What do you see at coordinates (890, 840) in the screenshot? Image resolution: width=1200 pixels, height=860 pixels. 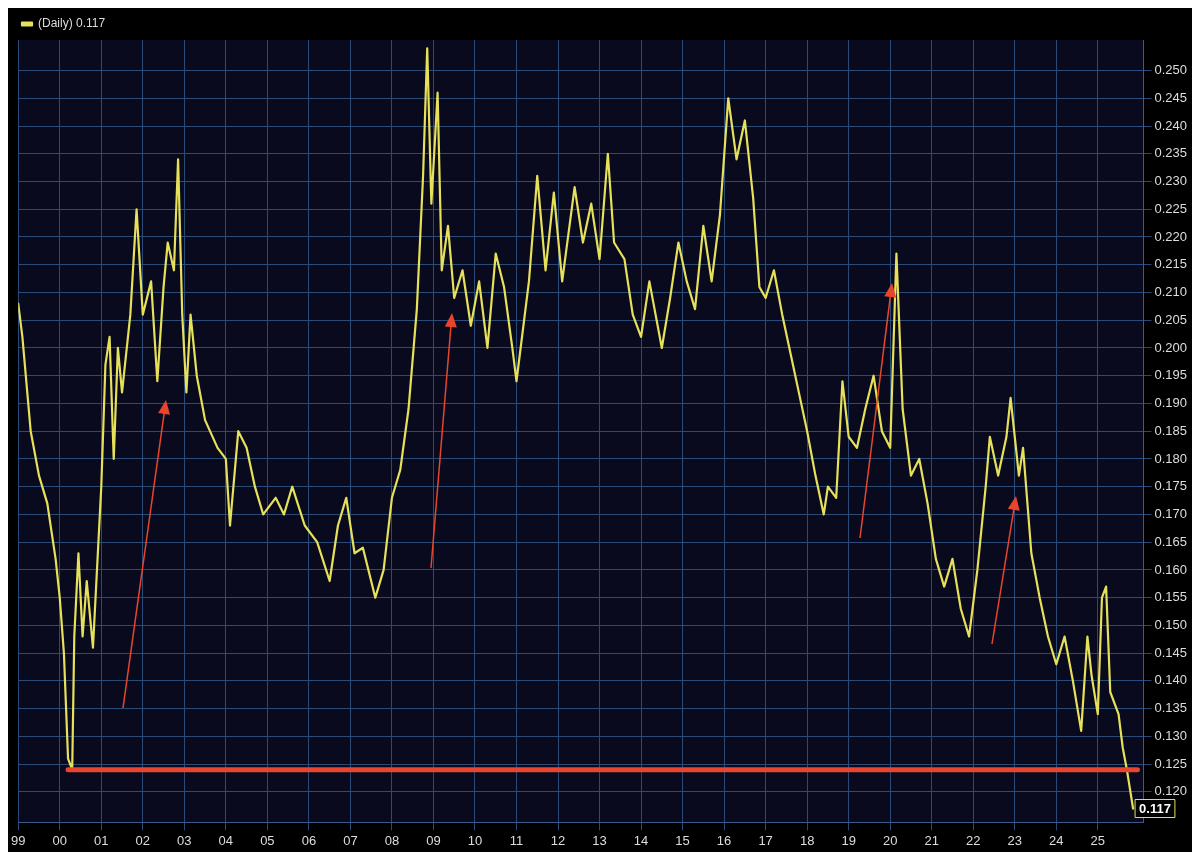 I see `x-tick-label: 20` at bounding box center [890, 840].